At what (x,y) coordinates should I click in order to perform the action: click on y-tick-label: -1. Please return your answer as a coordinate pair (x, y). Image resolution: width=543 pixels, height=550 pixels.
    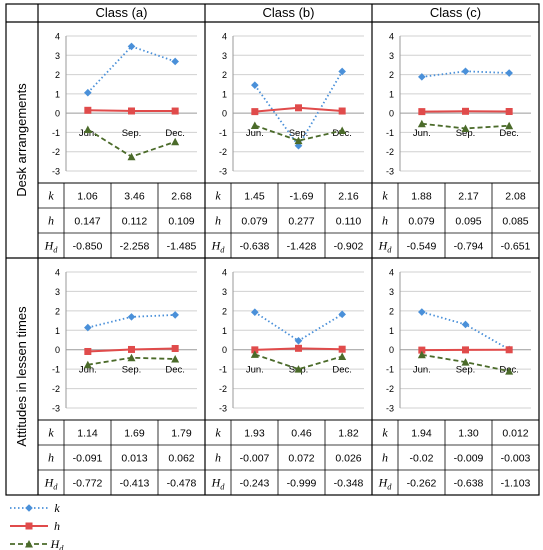
    Looking at the image, I should click on (56, 370).